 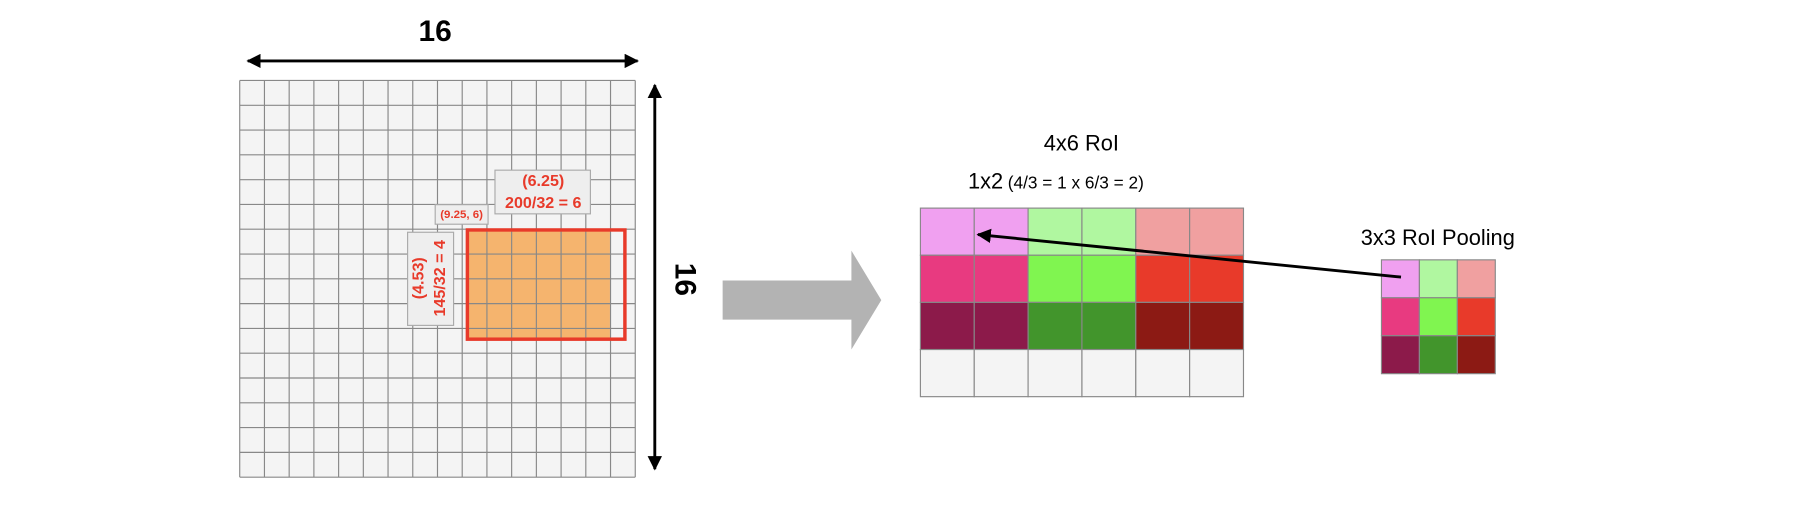 I want to click on annotation-text: (4.53), so click(x=418, y=278).